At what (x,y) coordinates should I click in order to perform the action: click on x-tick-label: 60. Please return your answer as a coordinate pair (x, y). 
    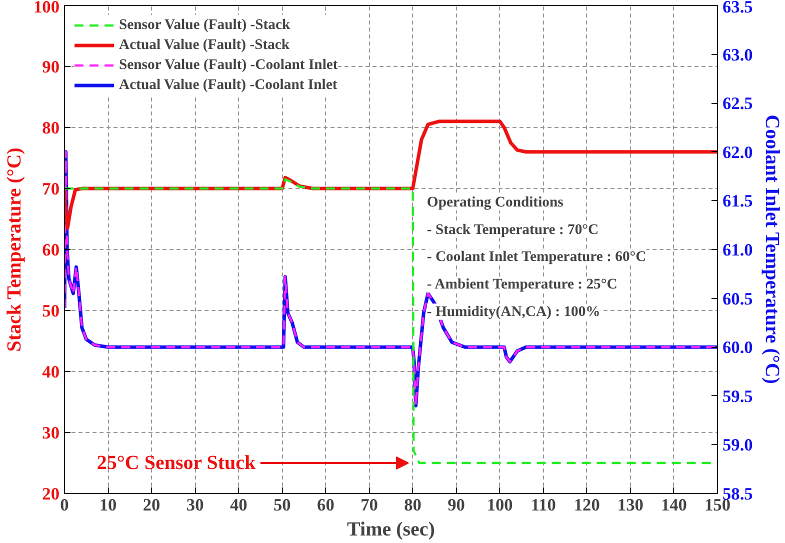
    Looking at the image, I should click on (325, 505).